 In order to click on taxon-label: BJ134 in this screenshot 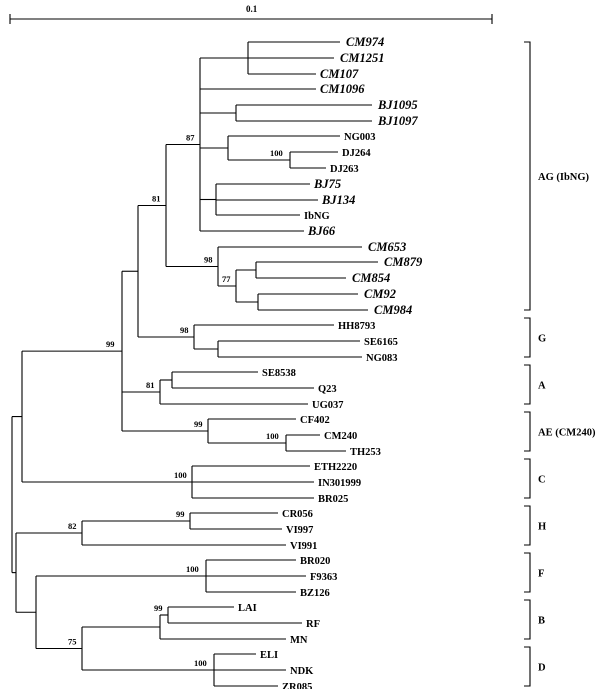, I will do `click(338, 200)`.